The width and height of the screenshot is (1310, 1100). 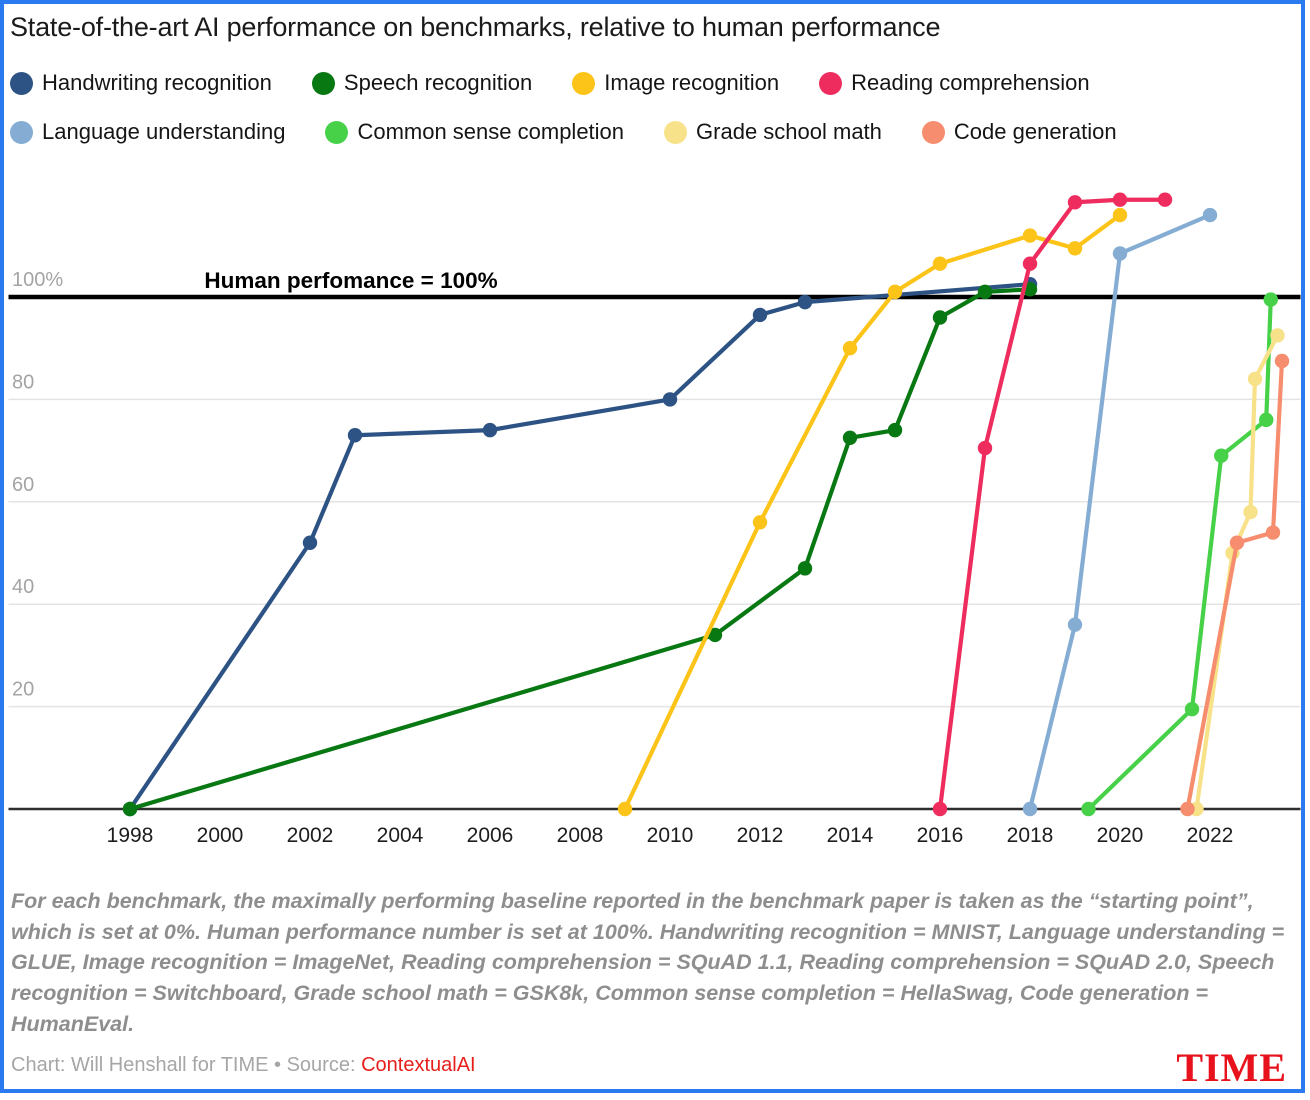 I want to click on legend-item-speech: Speech recognition, so click(x=422, y=83).